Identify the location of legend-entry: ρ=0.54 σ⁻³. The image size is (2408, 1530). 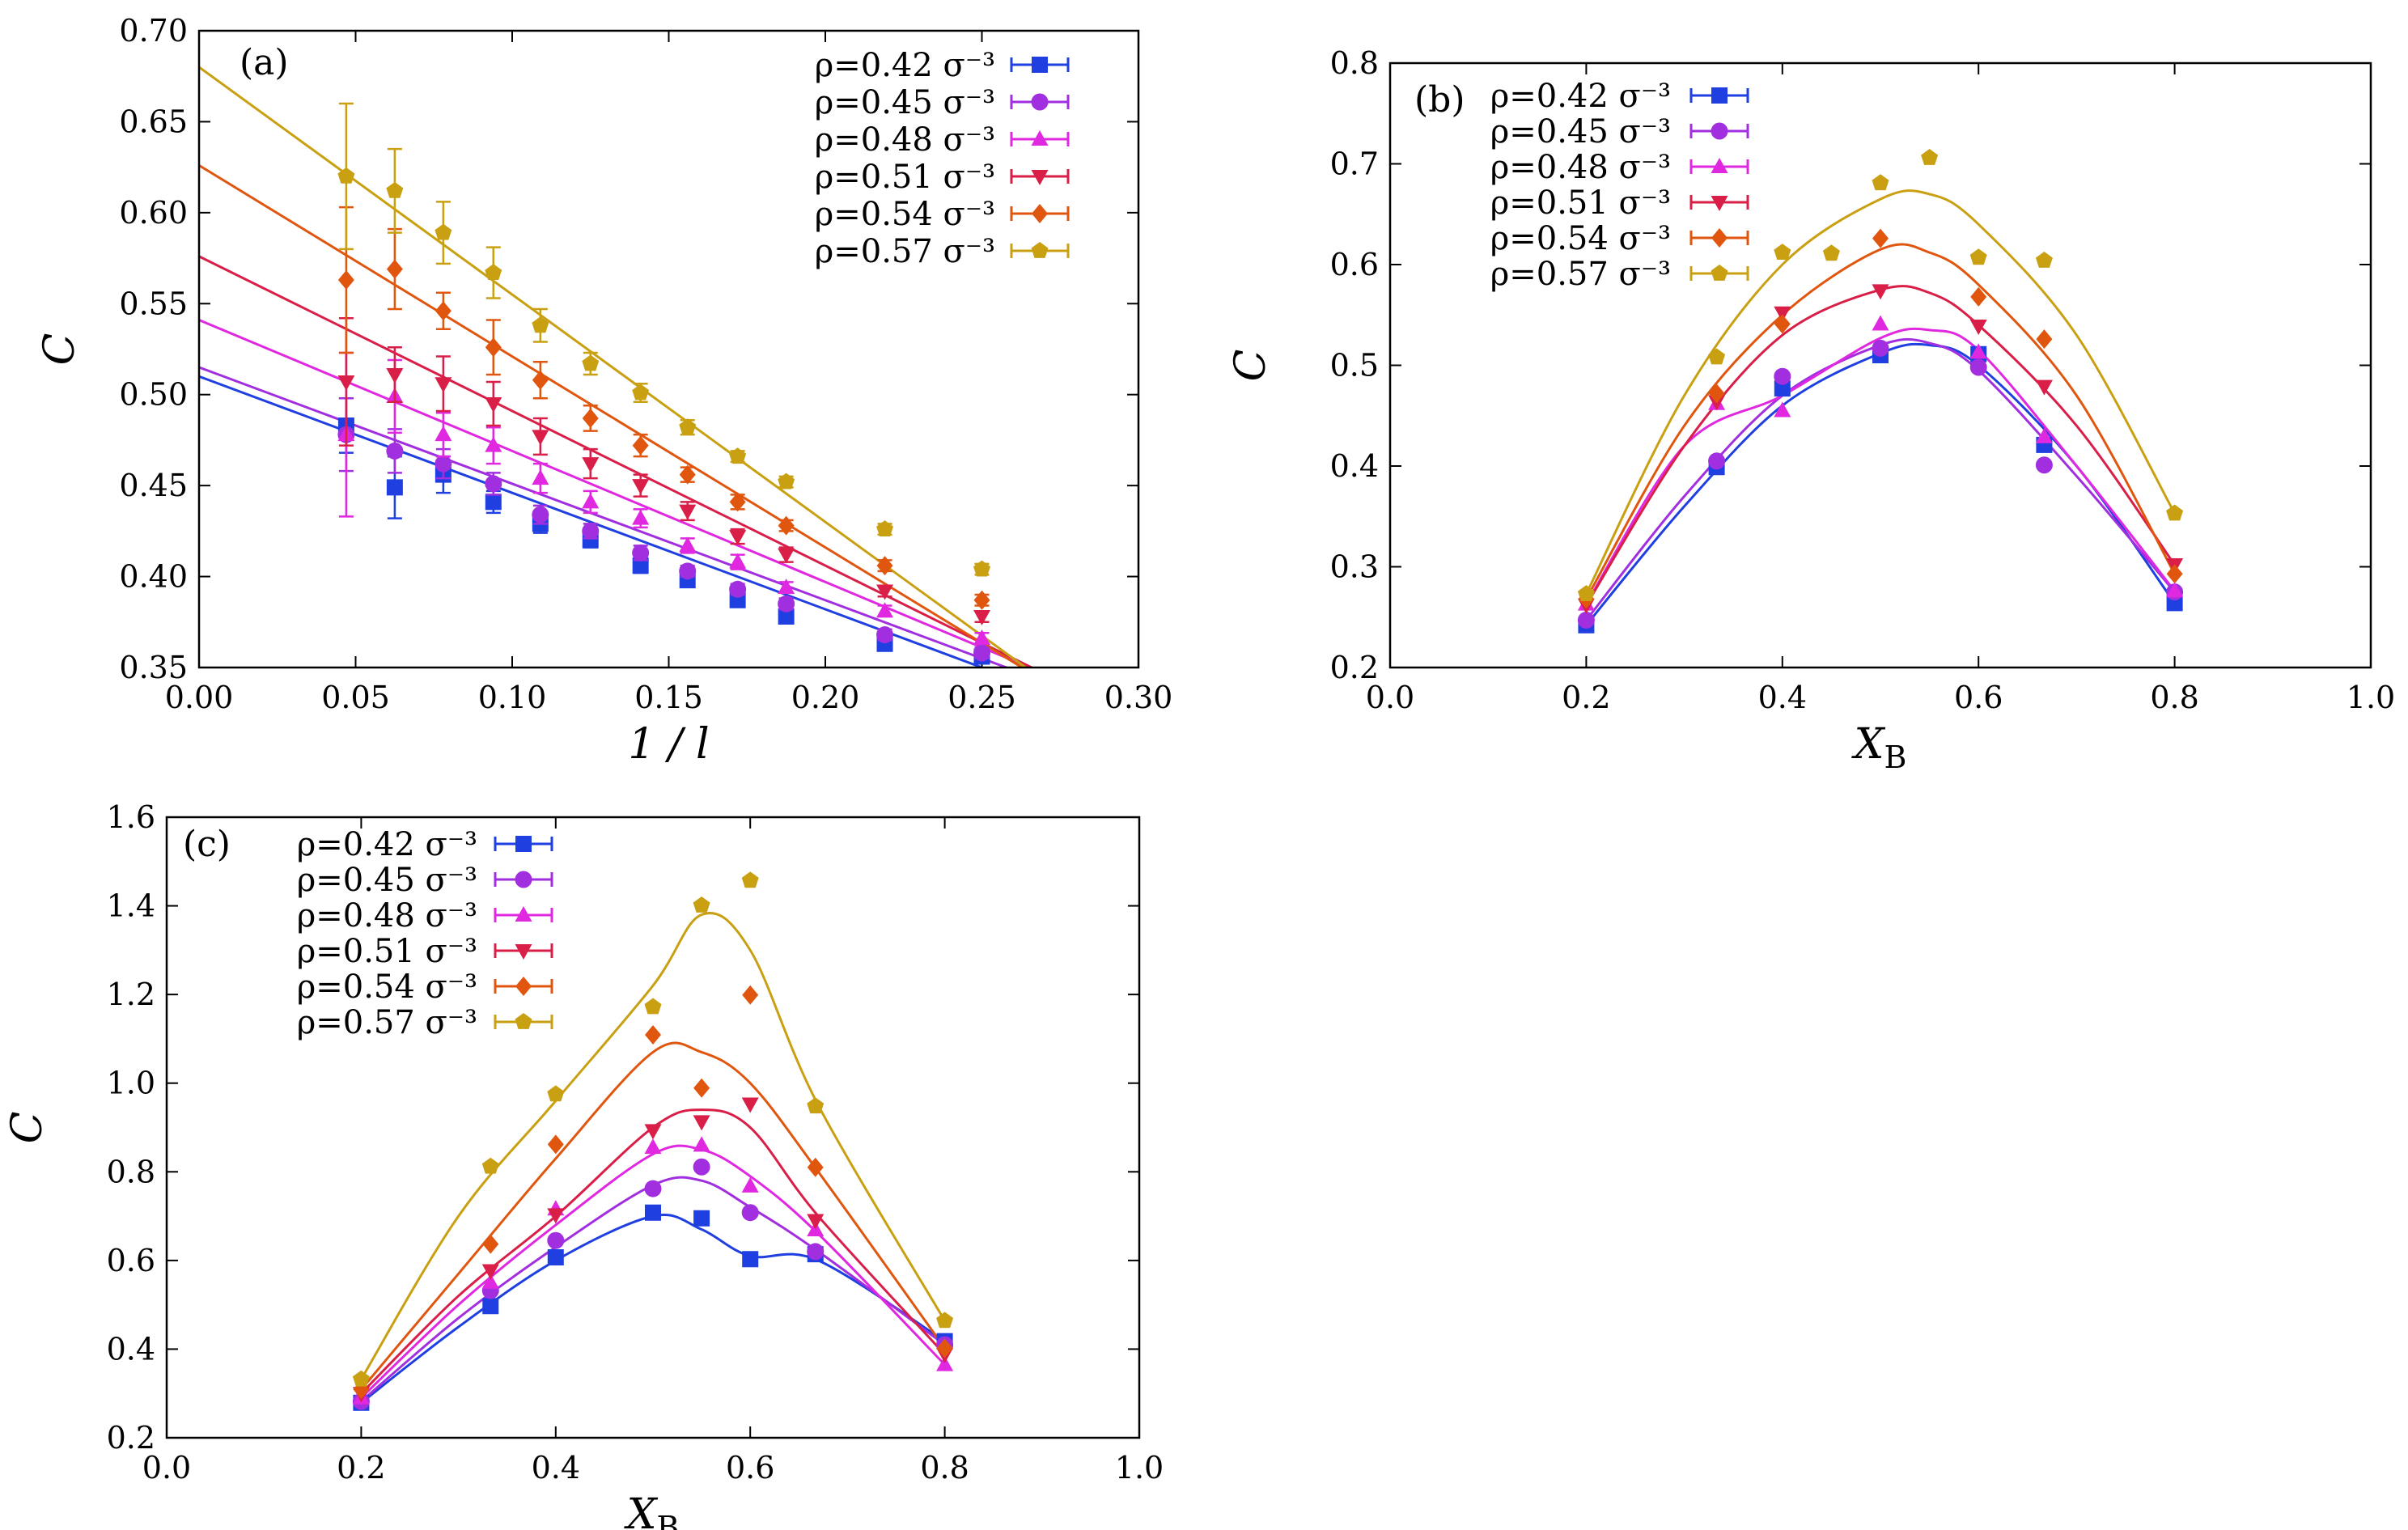
(942, 215).